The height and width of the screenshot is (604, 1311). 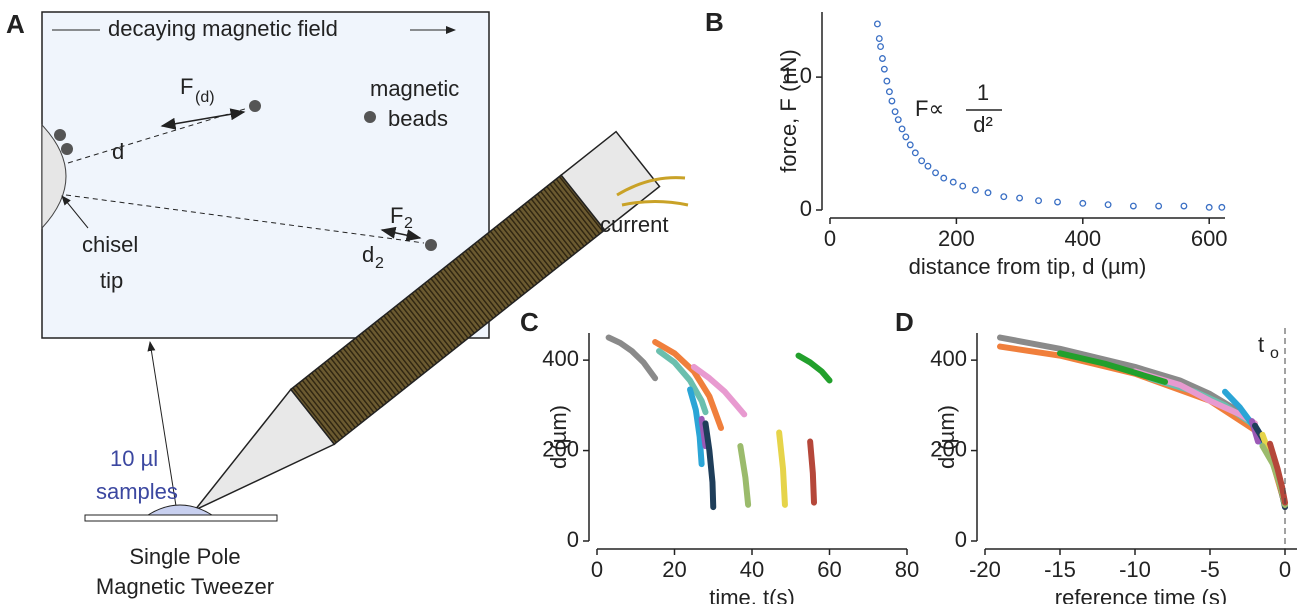 I want to click on panel-label: D, so click(x=904, y=322).